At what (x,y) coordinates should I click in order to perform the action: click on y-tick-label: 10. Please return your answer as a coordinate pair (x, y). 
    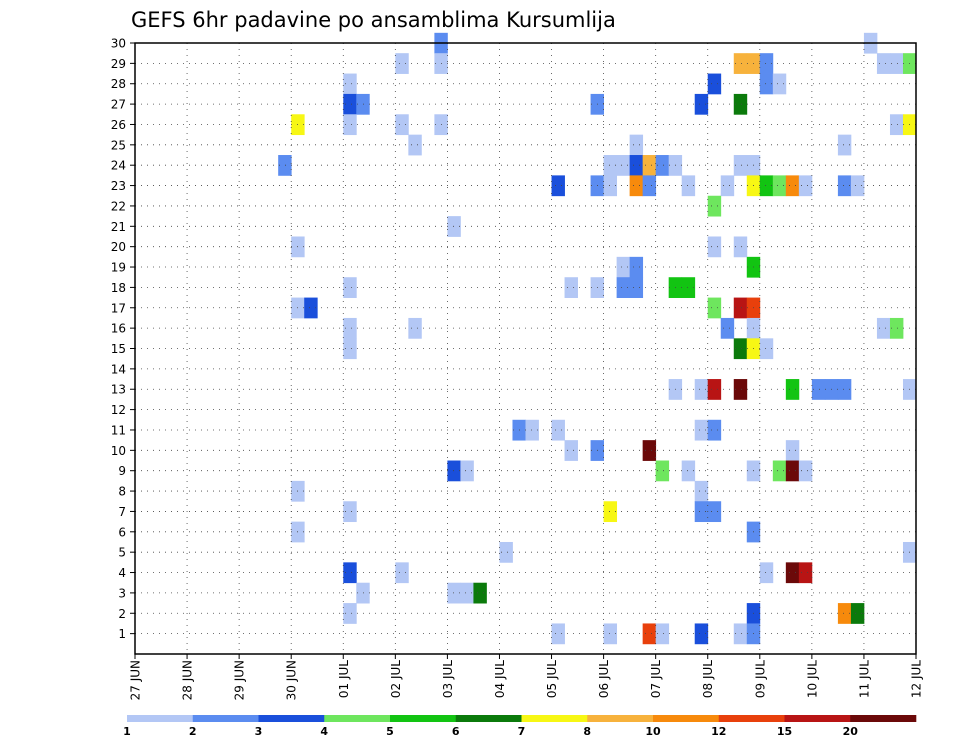
    Looking at the image, I should click on (118, 451).